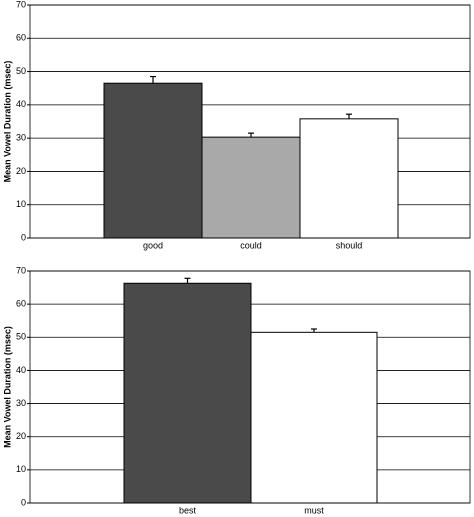 The width and height of the screenshot is (474, 517). Describe the element at coordinates (153, 245) in the screenshot. I see `x-tick-label: good` at that location.